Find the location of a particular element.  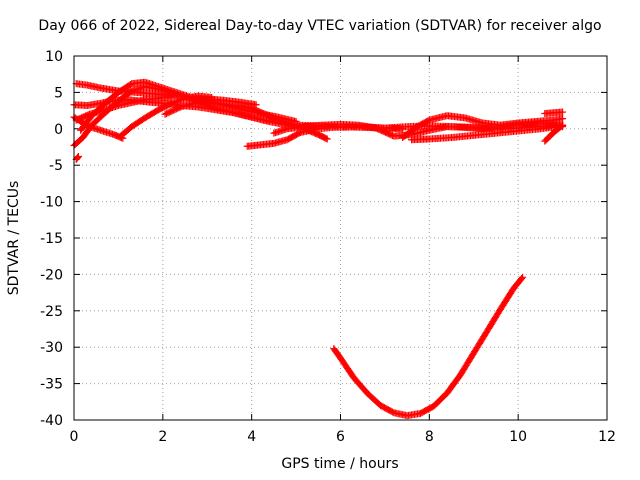

x-tick-label: 8 is located at coordinates (429, 437).